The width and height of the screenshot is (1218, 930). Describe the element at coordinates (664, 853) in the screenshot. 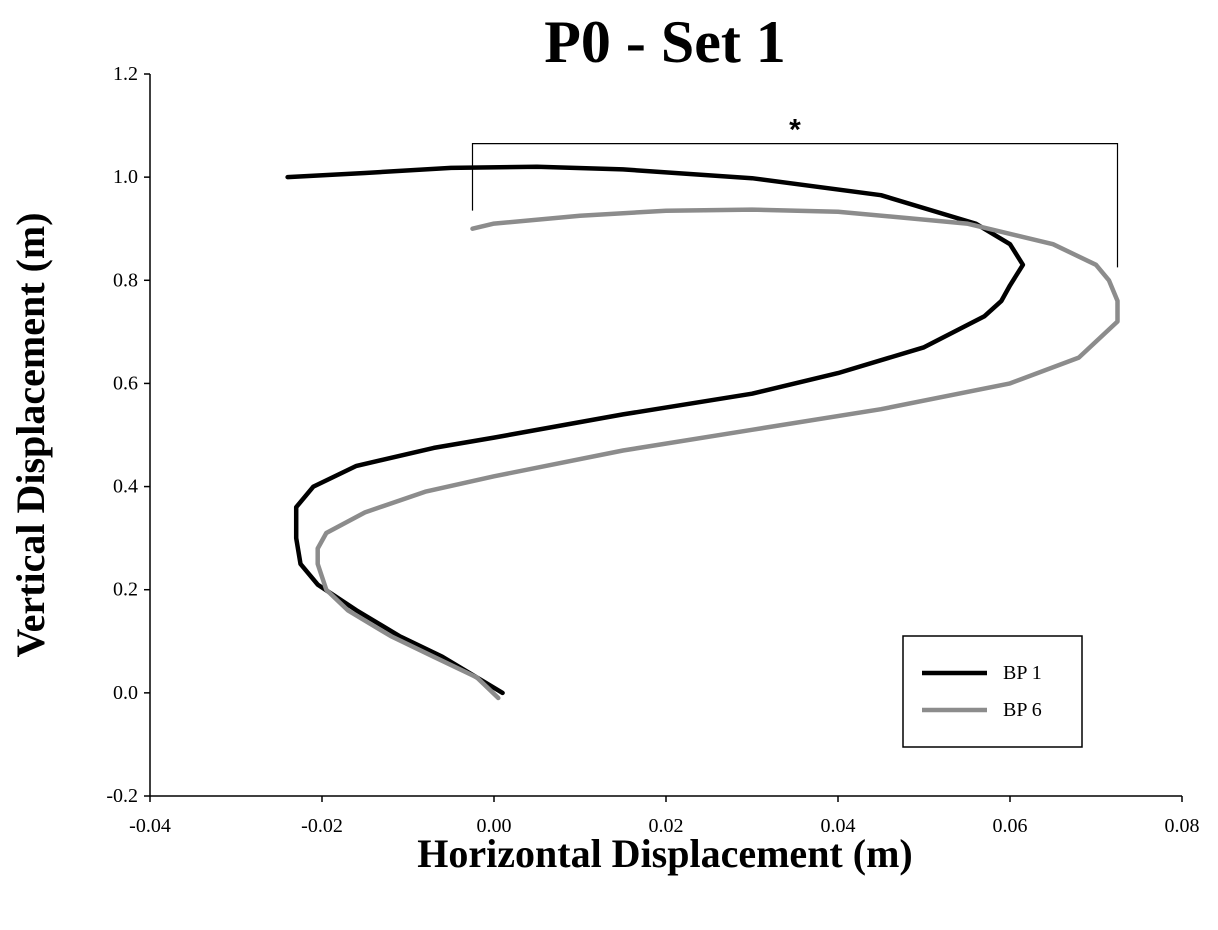

I see `x-axis-title: Horizontal Displacement (m)` at that location.